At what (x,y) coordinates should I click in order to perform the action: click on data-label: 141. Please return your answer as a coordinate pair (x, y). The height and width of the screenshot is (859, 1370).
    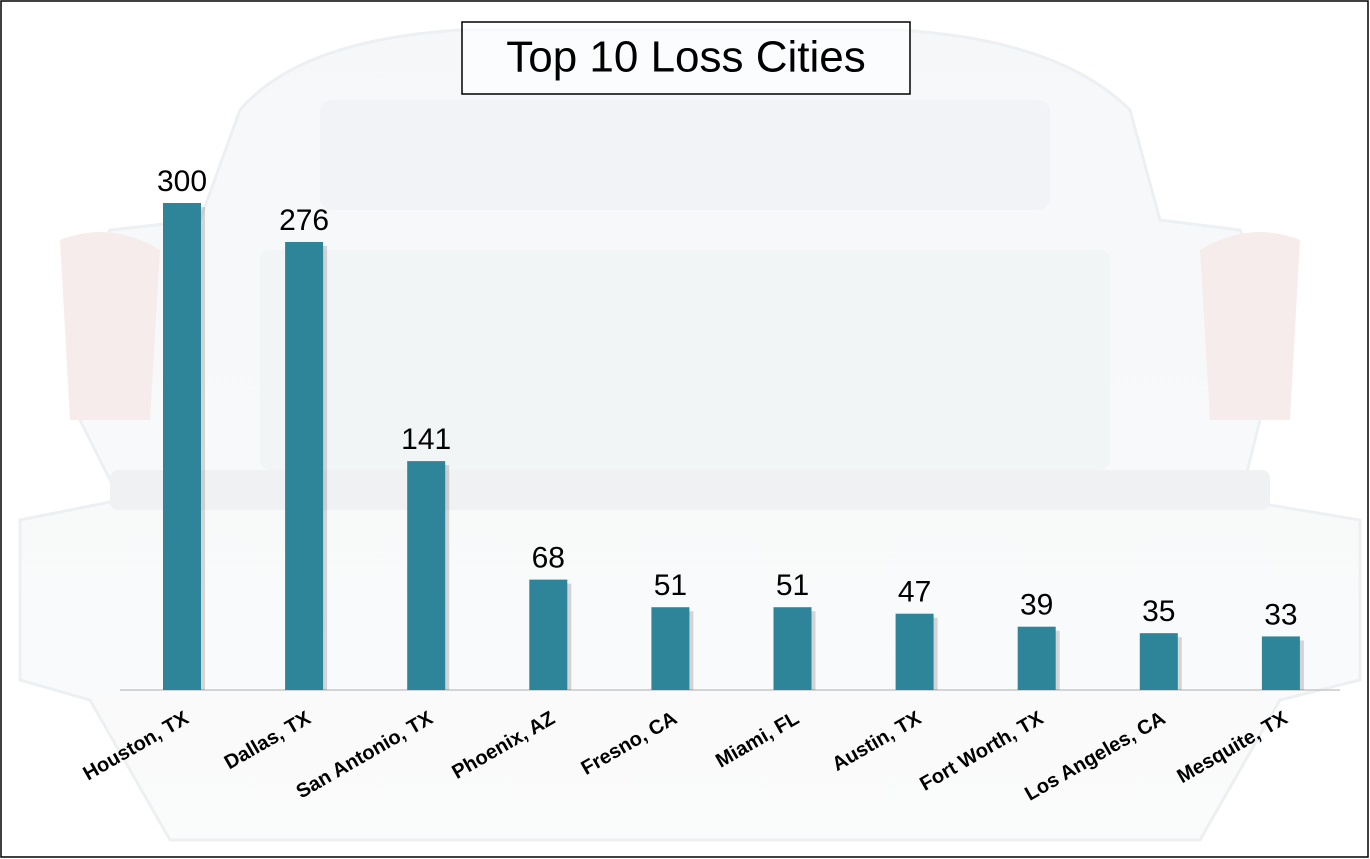
    Looking at the image, I should click on (426, 439).